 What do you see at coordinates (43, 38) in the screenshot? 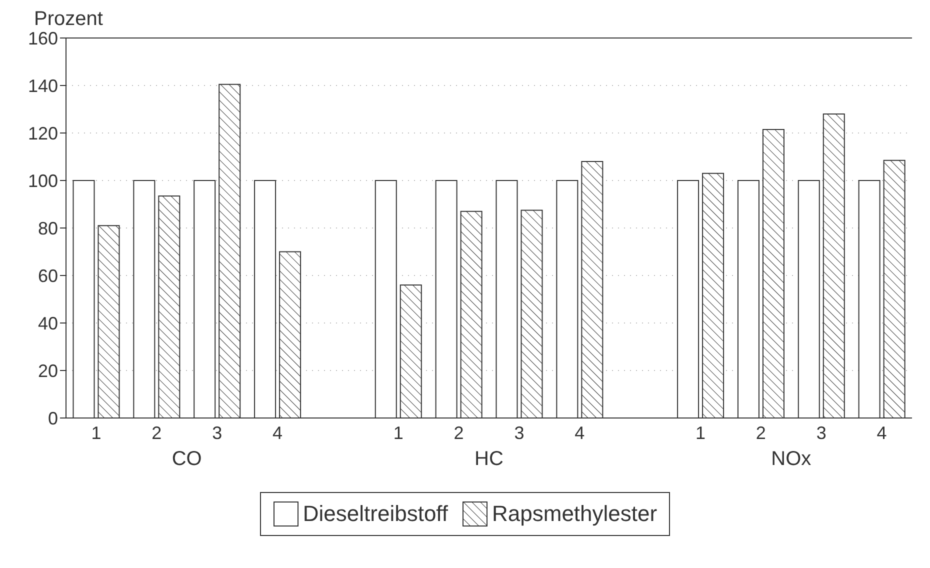
I see `y-tick-label: 160` at bounding box center [43, 38].